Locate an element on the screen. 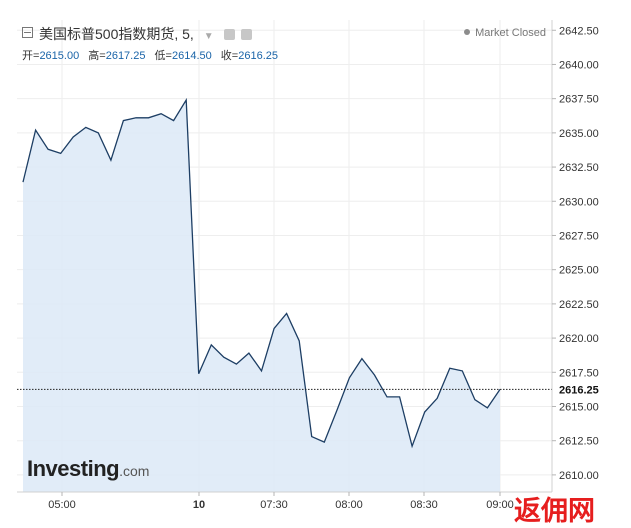 This screenshot has height=528, width=631. settings-icon is located at coordinates (246, 34).